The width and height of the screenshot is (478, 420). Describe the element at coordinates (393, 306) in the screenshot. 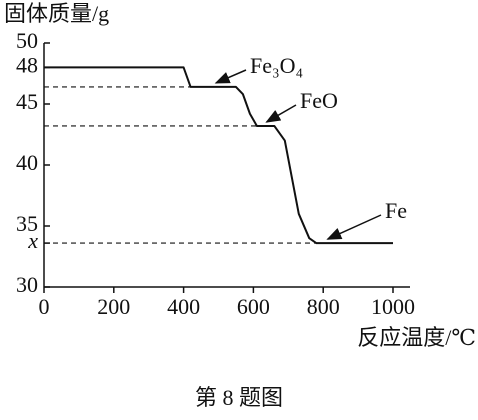

I see `x-tick-label: 1000` at that location.